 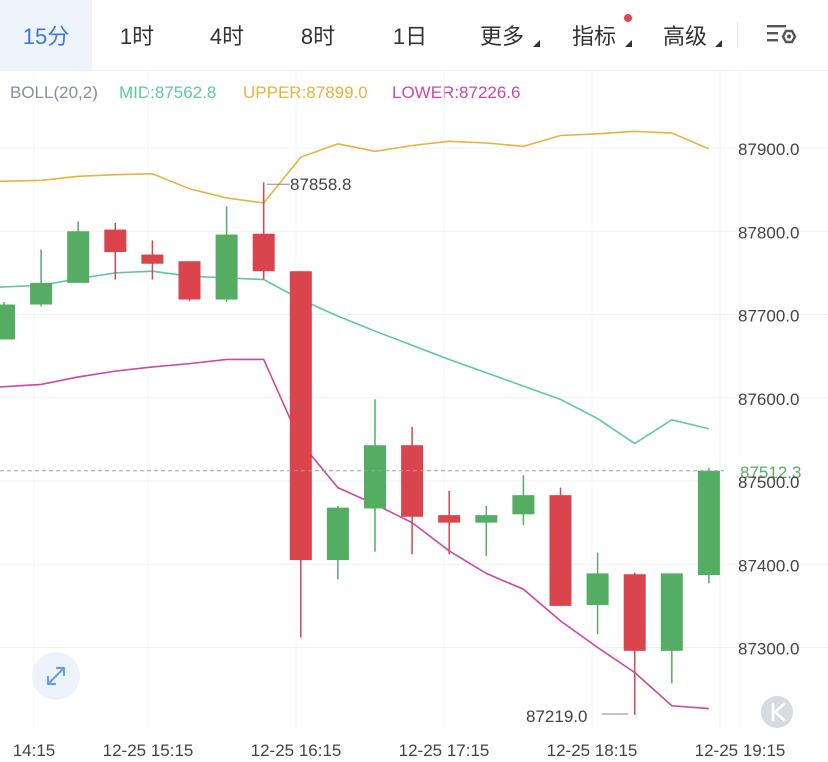 I want to click on tab-label: 指标, so click(x=593, y=36).